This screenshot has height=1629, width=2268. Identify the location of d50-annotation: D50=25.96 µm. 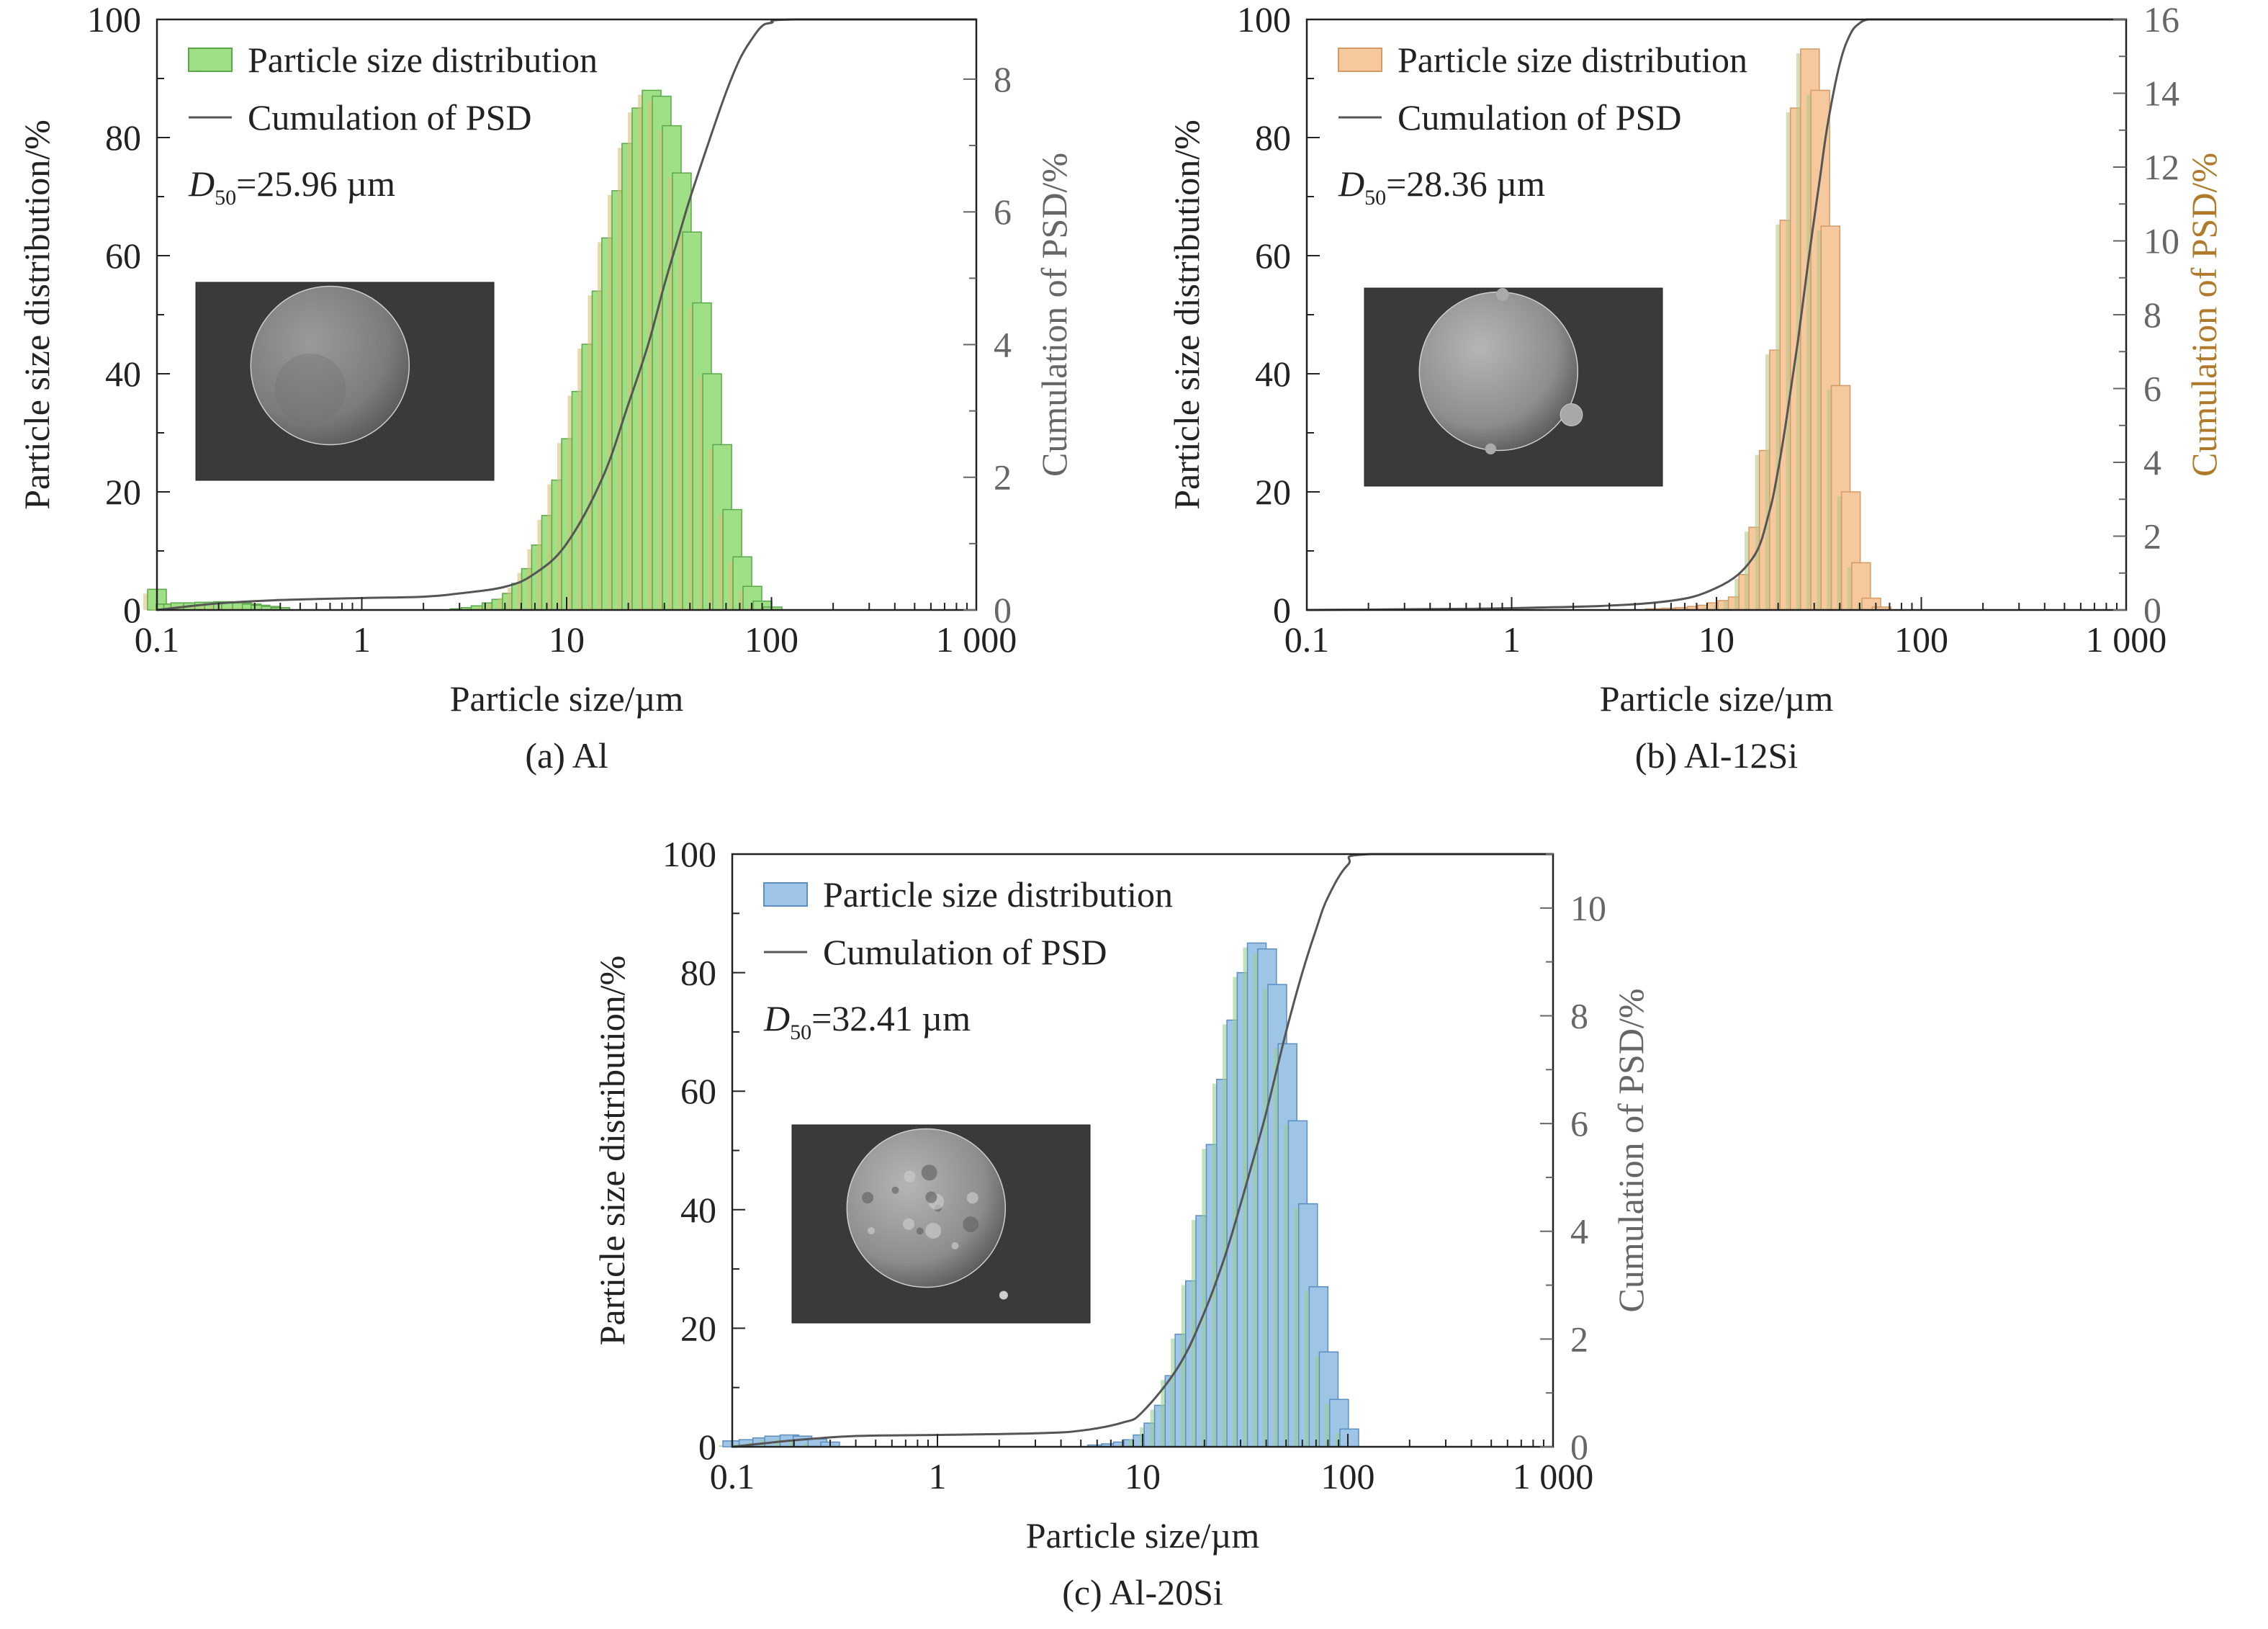
(291, 186).